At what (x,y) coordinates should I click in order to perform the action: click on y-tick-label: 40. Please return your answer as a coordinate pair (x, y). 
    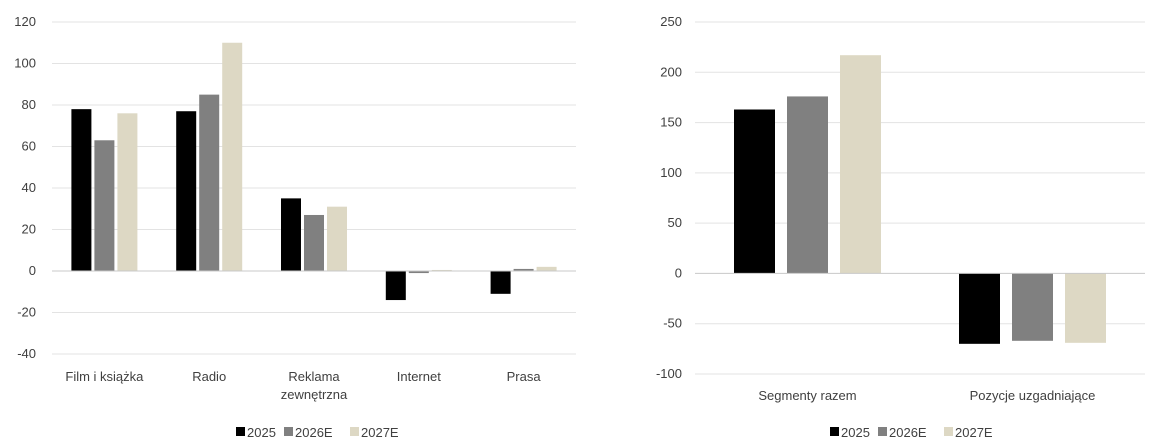
    Looking at the image, I should click on (29, 187).